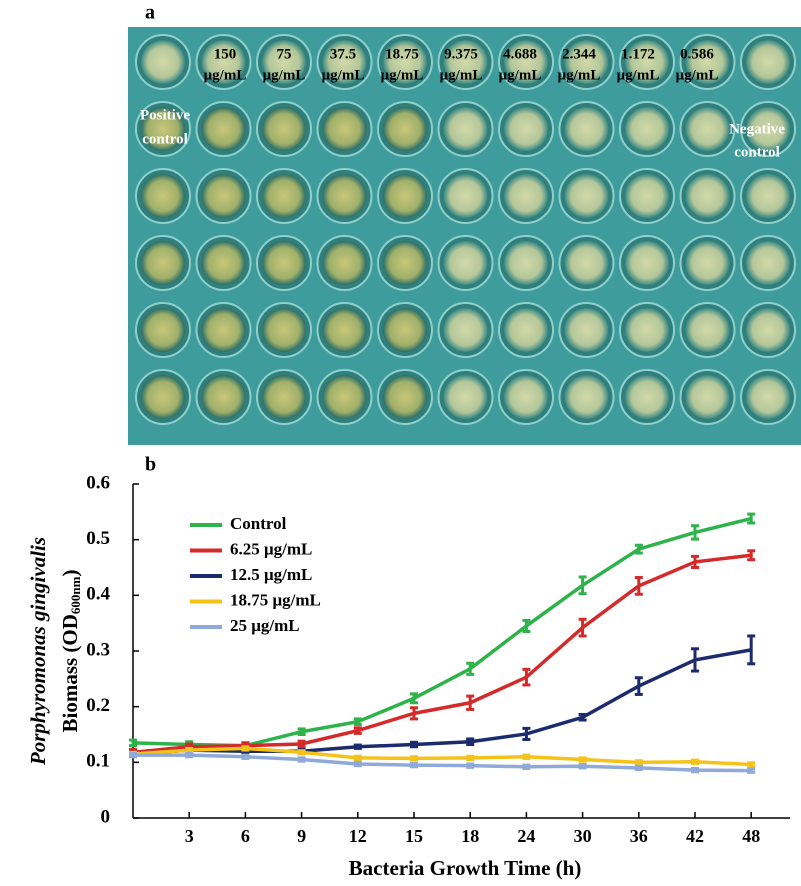 Image resolution: width=801 pixels, height=886 pixels. Describe the element at coordinates (165, 115) in the screenshot. I see `positive-label: Positive` at that location.